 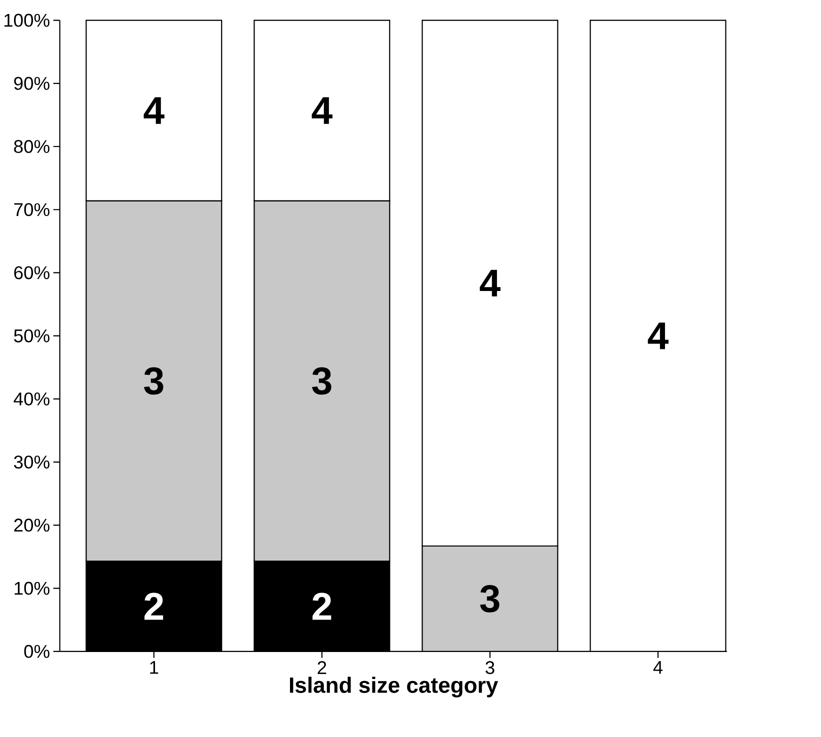 What do you see at coordinates (32, 335) in the screenshot?
I see `y-tick-label: 50%` at bounding box center [32, 335].